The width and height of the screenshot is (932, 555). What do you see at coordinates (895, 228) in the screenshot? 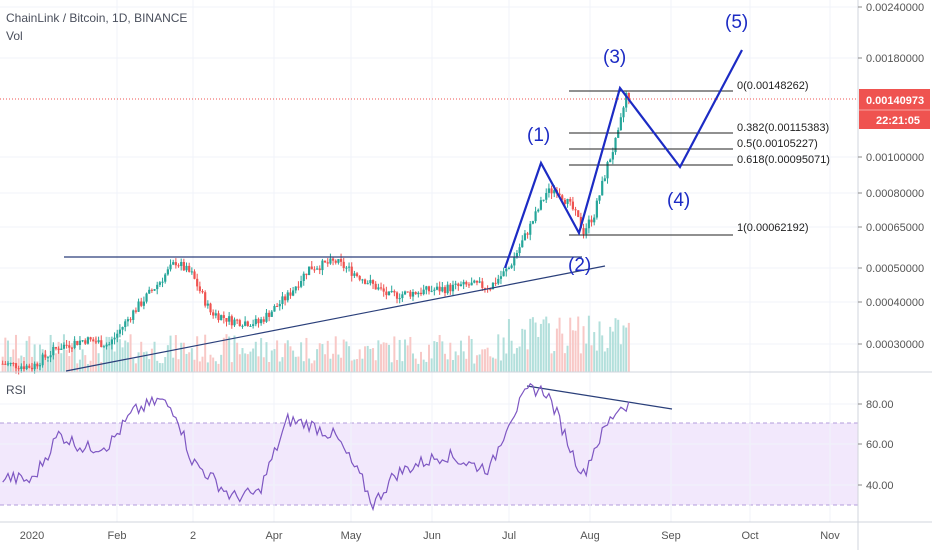
I see `price-tick-label: 0.00065000` at bounding box center [895, 228].